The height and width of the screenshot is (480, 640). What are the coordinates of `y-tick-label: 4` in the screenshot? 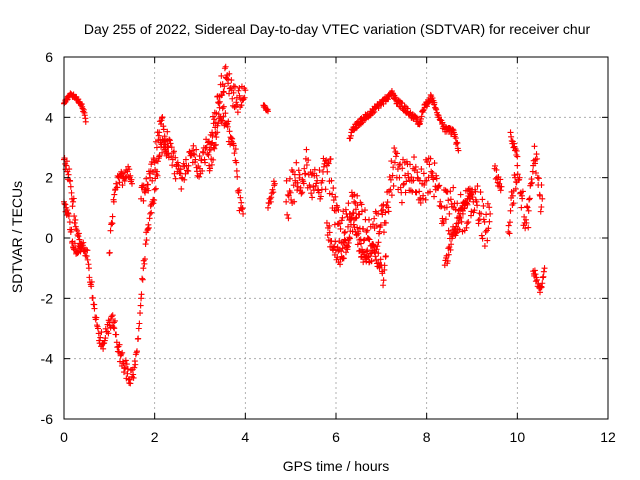 It's located at (49, 117).